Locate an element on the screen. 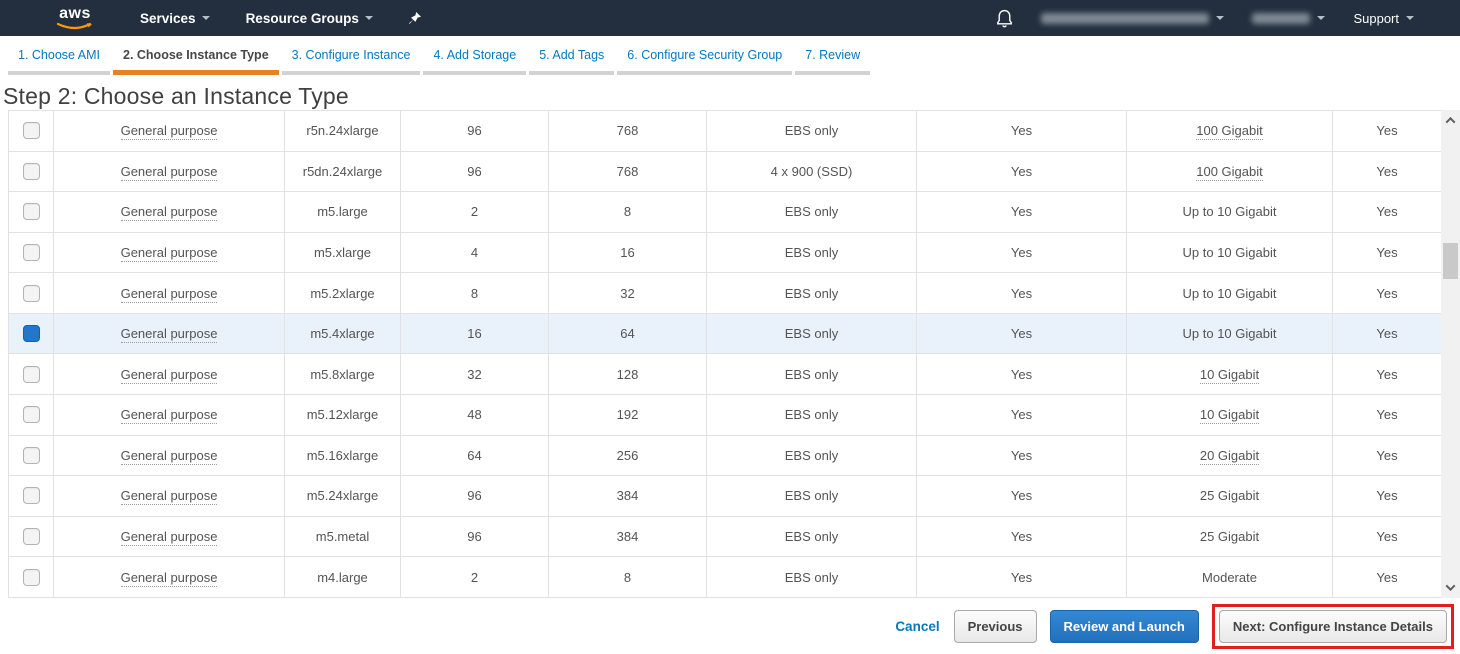 This screenshot has height=654, width=1460. cell-type-text: m5.16xlarge is located at coordinates (342, 455).